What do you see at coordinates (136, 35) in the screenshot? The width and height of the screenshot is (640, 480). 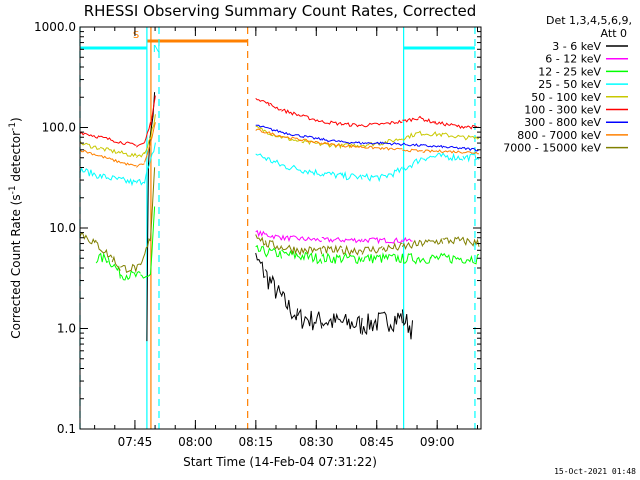 I see `interval-label-saa: S` at bounding box center [136, 35].